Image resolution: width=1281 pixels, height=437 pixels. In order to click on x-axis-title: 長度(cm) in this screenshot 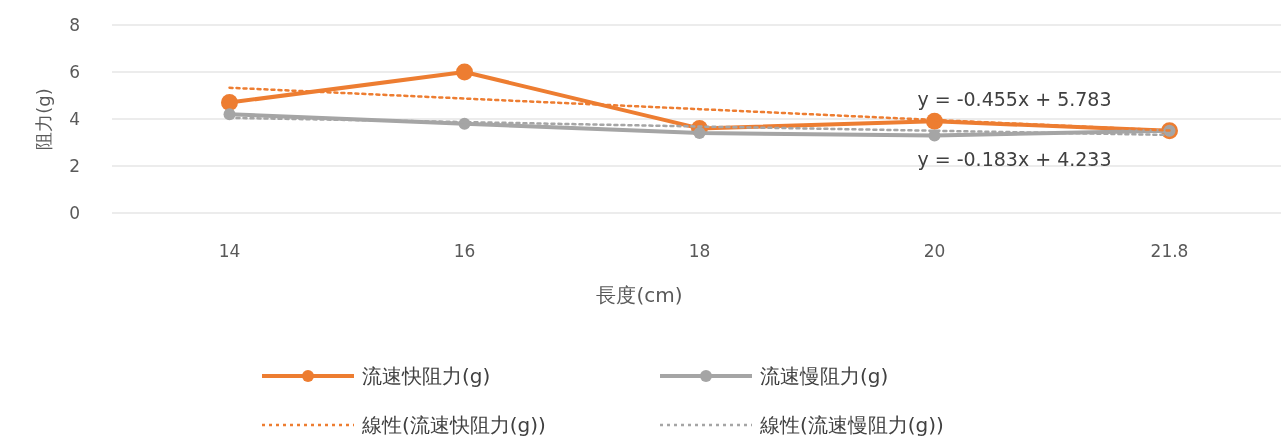, I will do `click(639, 295)`.